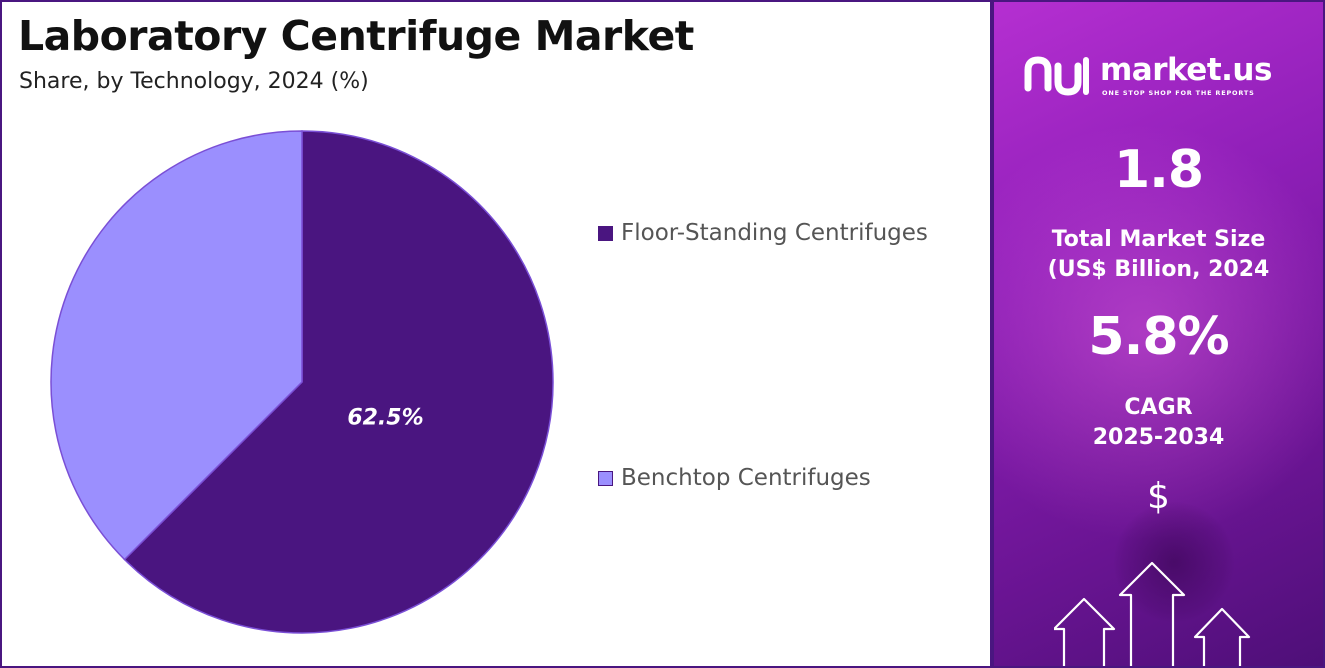 The image size is (1325, 668). What do you see at coordinates (194, 81) in the screenshot?
I see `chart-subtitle: Share, by Technology, 2024 (%)` at bounding box center [194, 81].